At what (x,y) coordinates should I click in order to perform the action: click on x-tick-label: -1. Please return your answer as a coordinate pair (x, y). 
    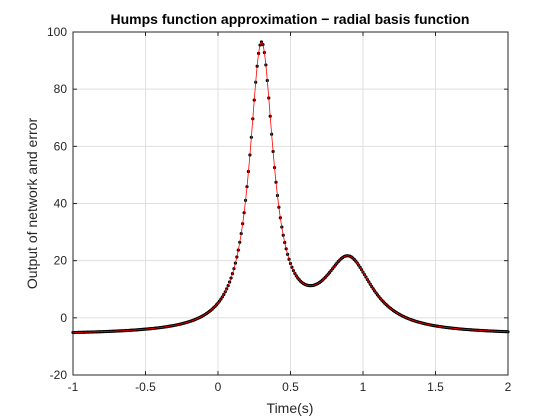
    Looking at the image, I should click on (73, 387).